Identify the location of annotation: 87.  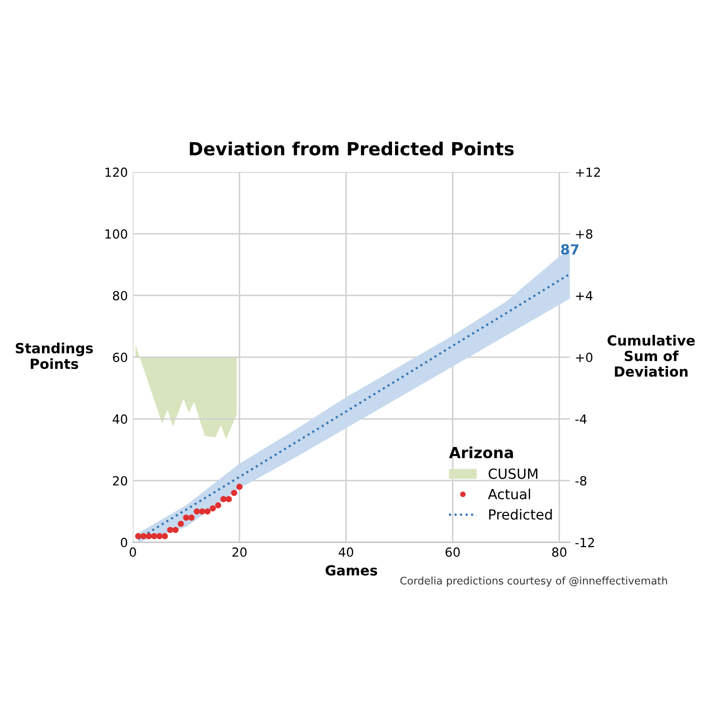
(569, 249).